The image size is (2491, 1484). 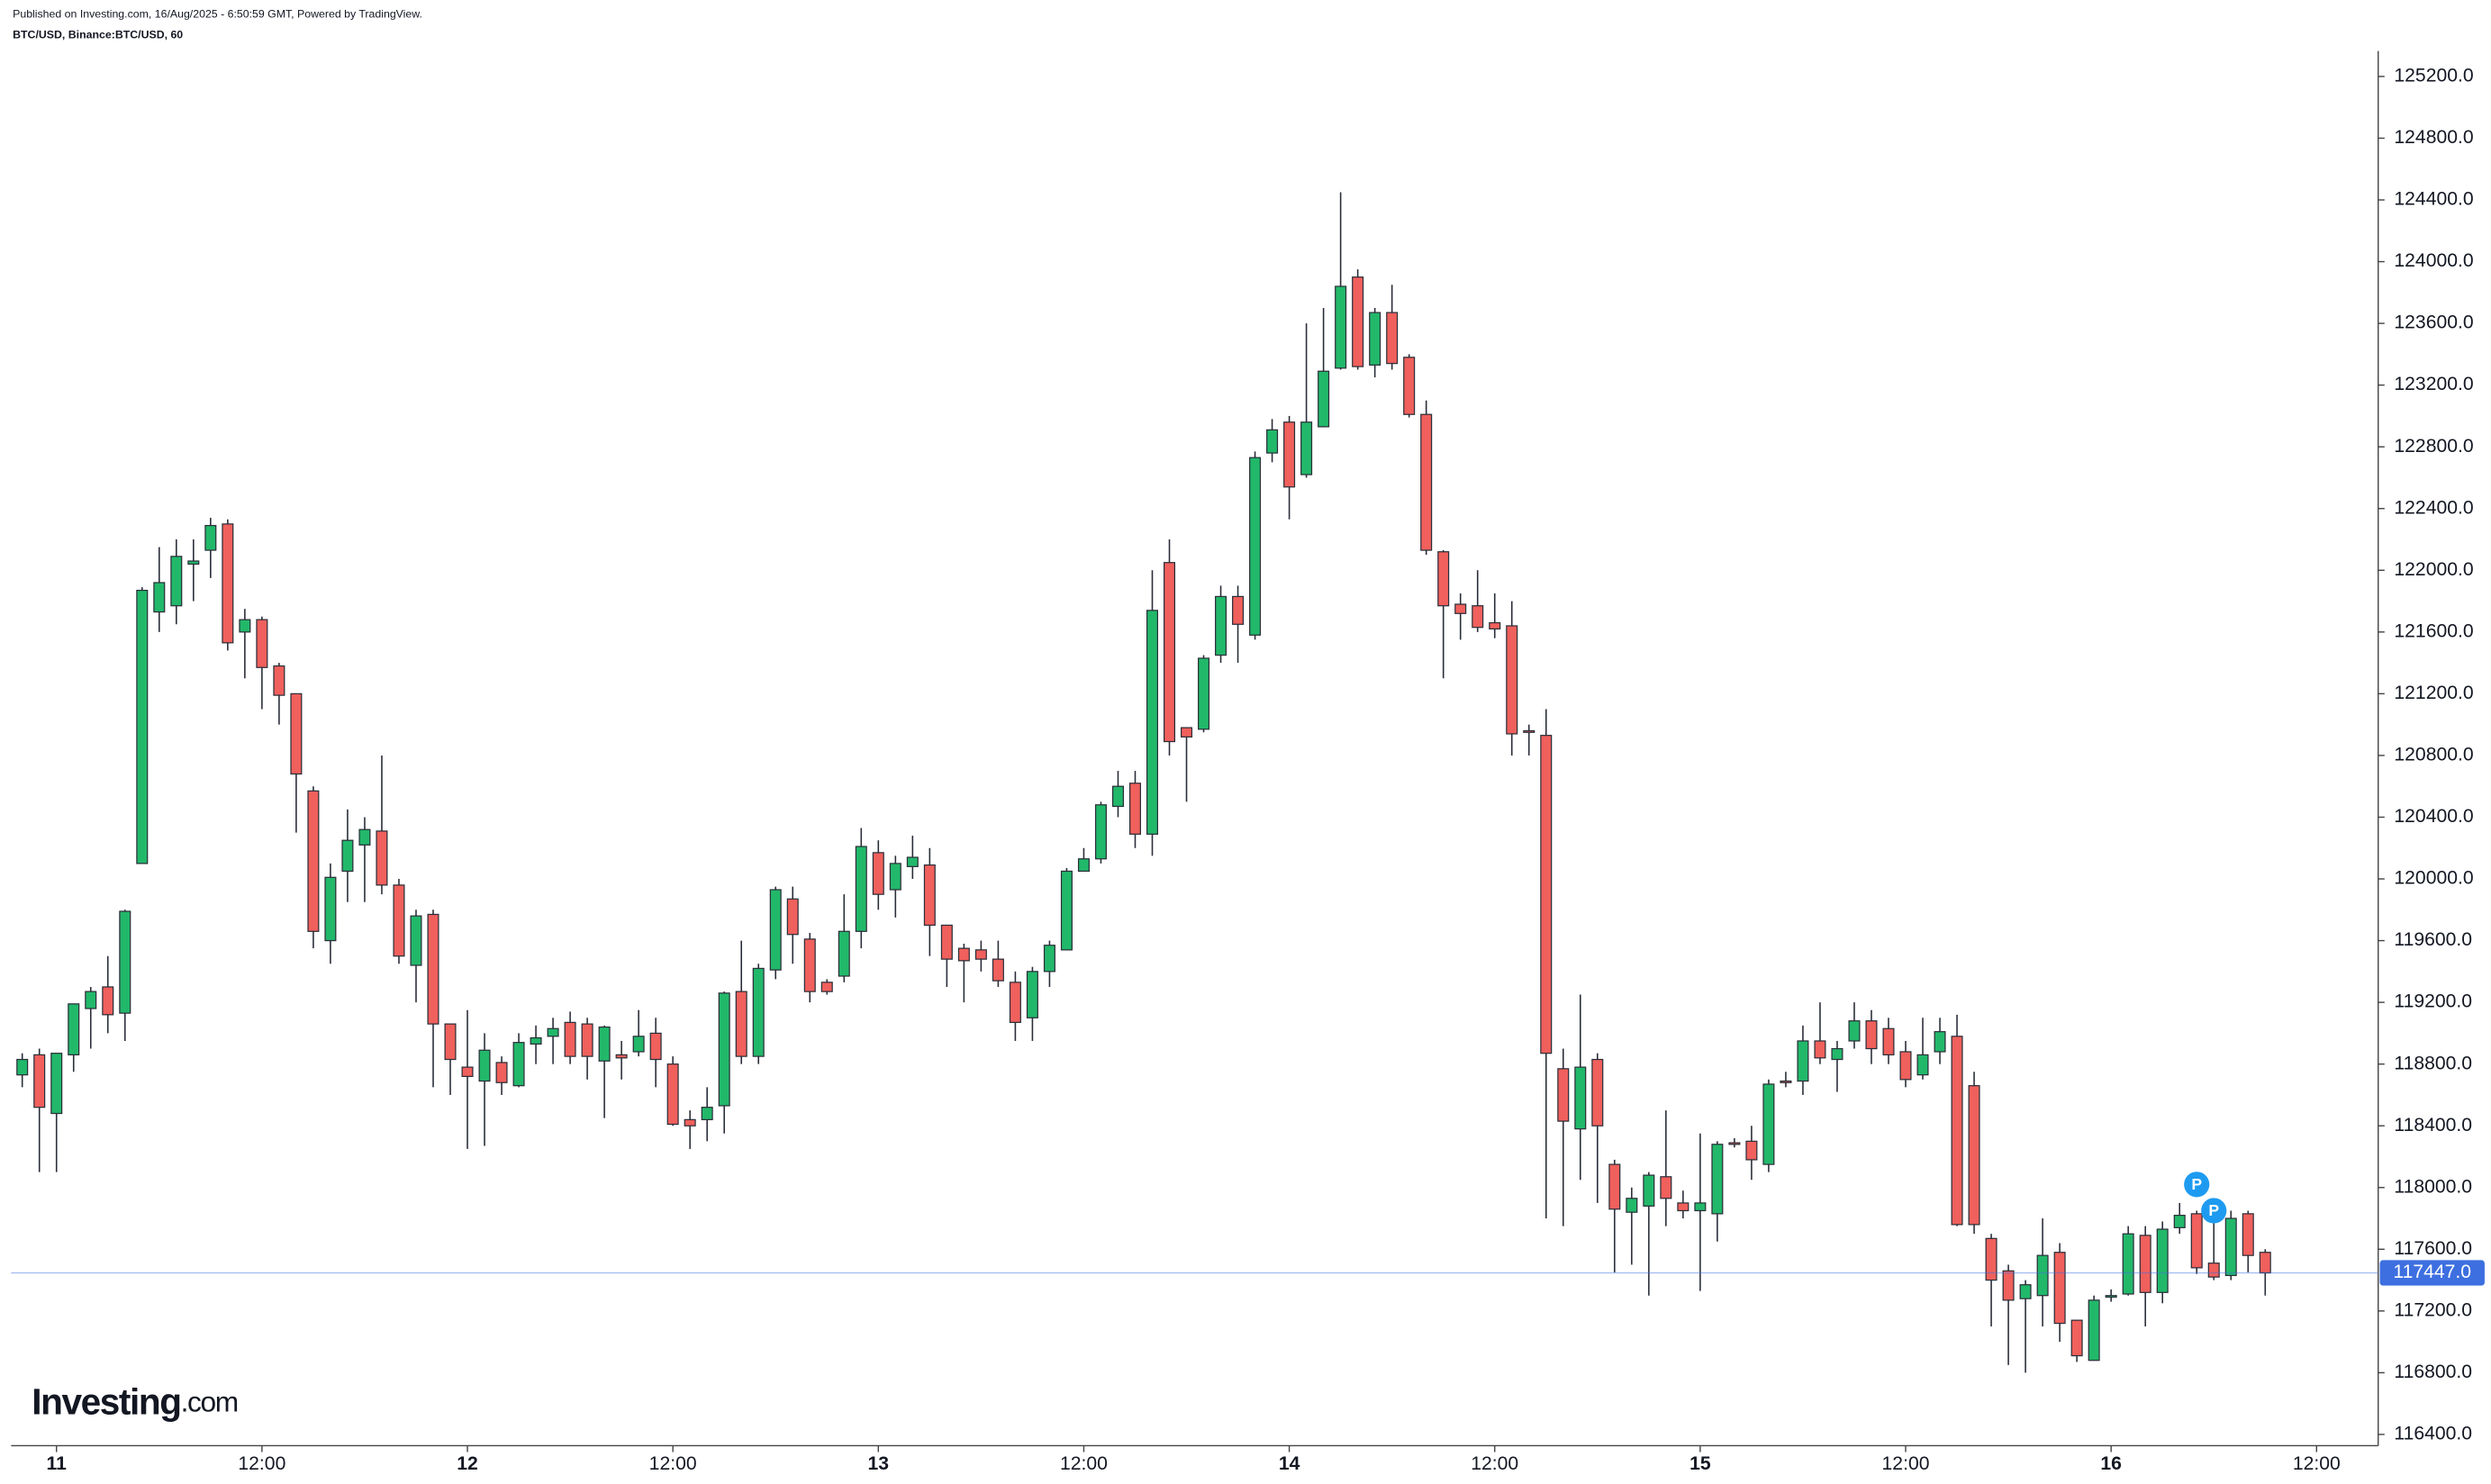 What do you see at coordinates (2433, 137) in the screenshot?
I see `y-tick-label: 124800.0` at bounding box center [2433, 137].